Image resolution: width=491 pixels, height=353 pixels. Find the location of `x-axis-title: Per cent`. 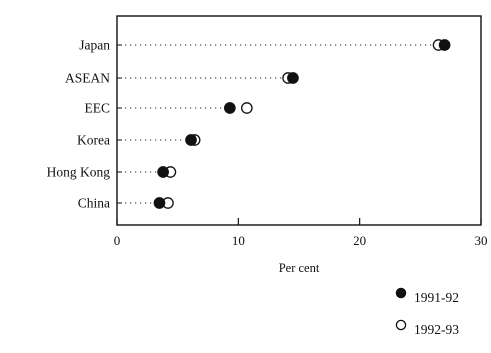

x-axis-title: Per cent is located at coordinates (299, 268).